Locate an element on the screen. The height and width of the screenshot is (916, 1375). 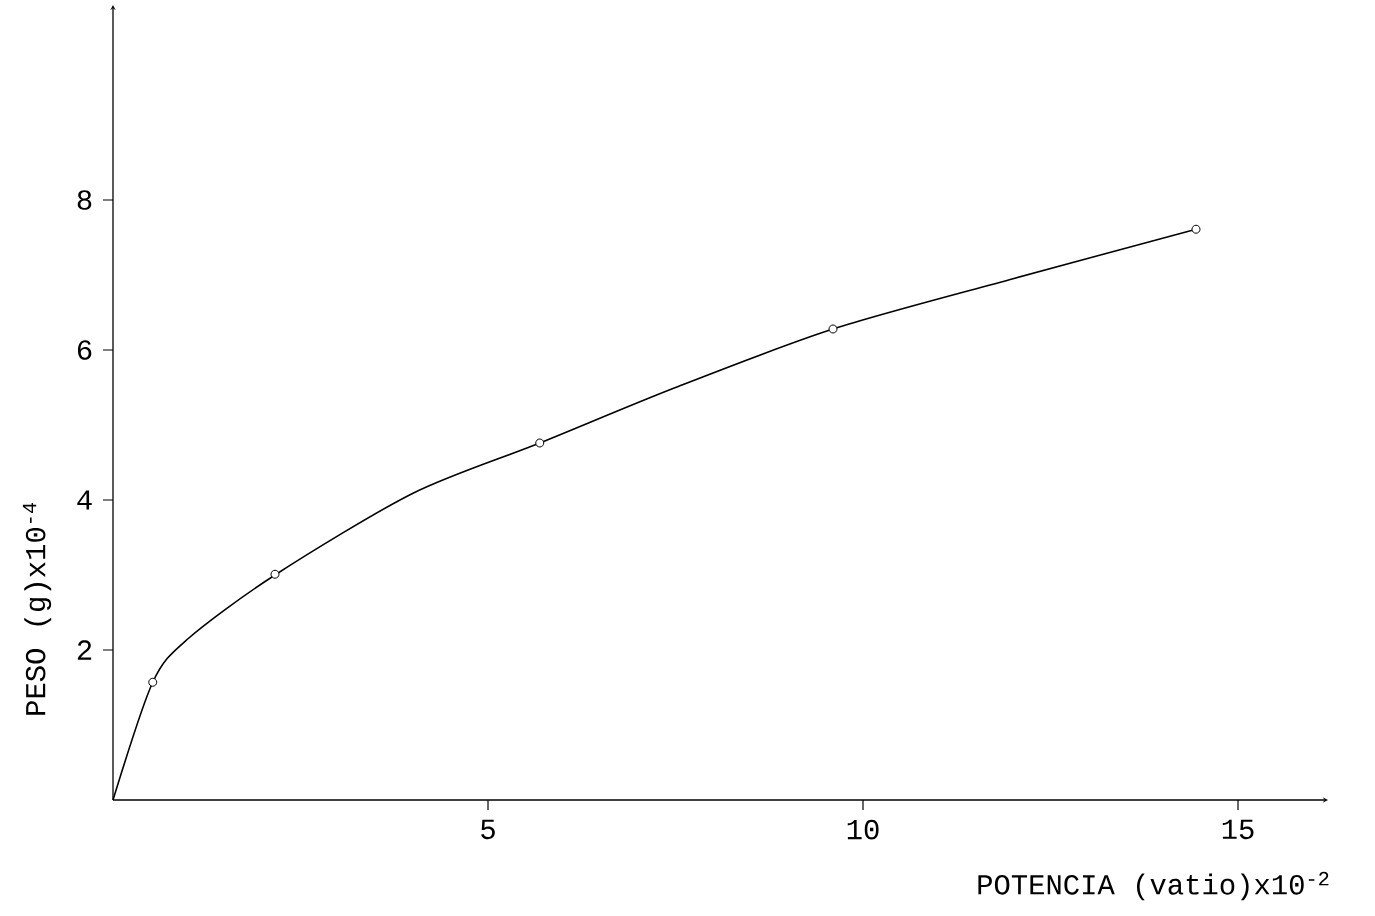
x-axis-title: POTENCIA (vatio)x10$^{-2}$ is located at coordinates (1153, 886).